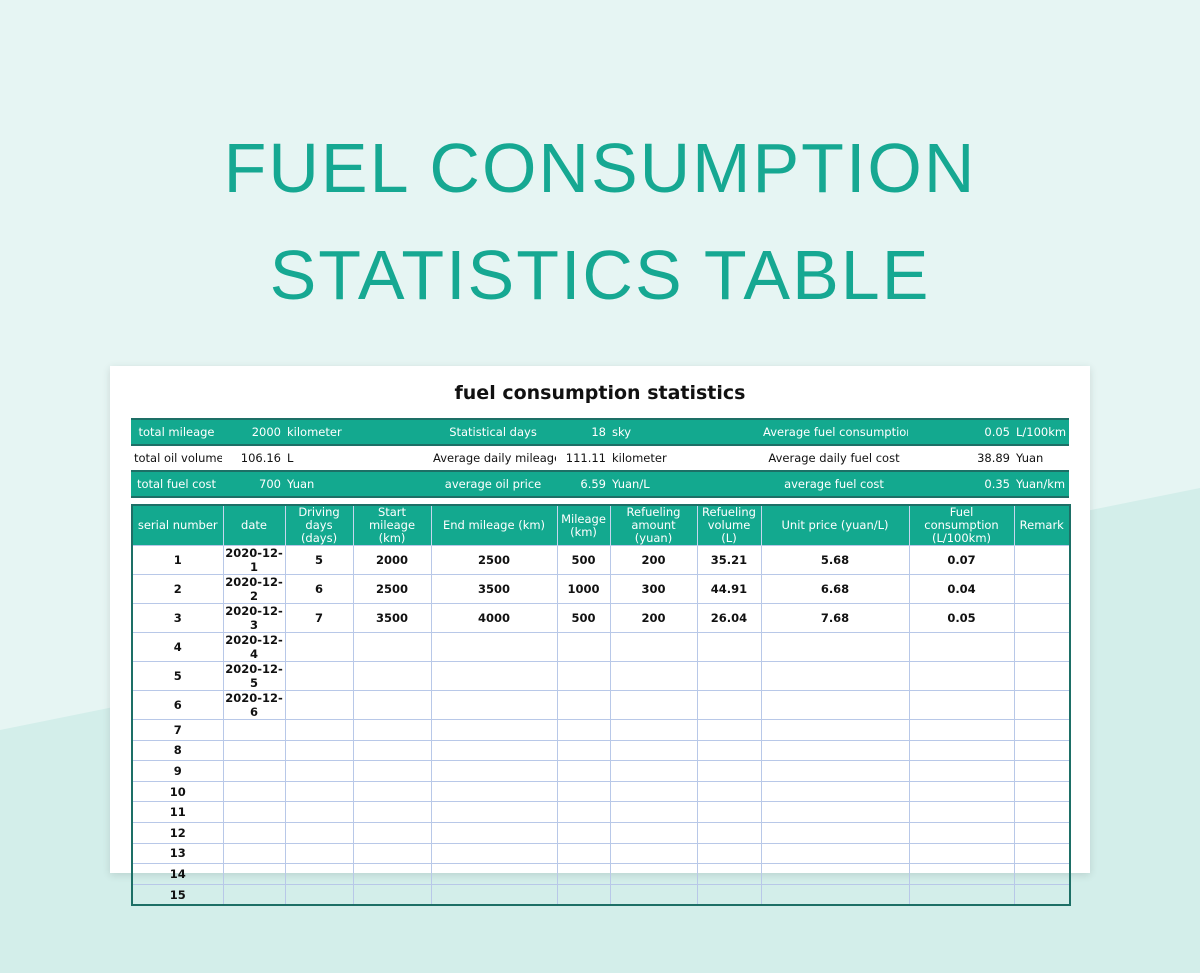 Image resolution: width=1200 pixels, height=973 pixels. What do you see at coordinates (177, 647) in the screenshot?
I see `table-cell: 4` at bounding box center [177, 647].